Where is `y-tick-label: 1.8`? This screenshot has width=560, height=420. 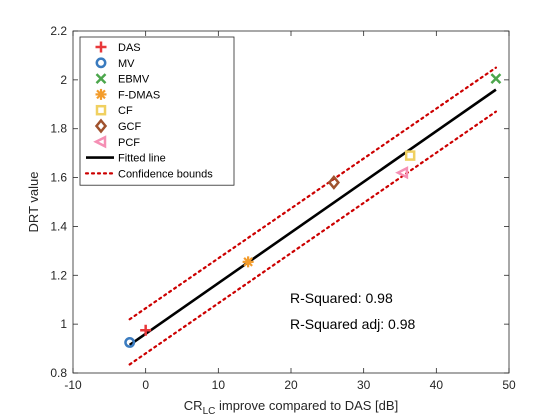
y-tick-label: 1.8 is located at coordinates (58, 129).